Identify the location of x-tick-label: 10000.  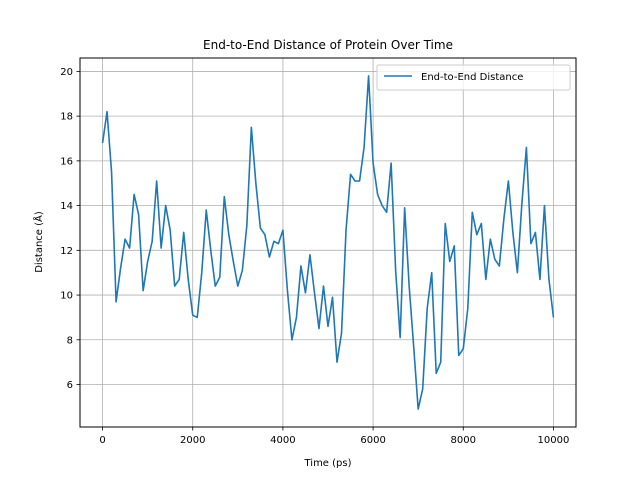
(554, 440).